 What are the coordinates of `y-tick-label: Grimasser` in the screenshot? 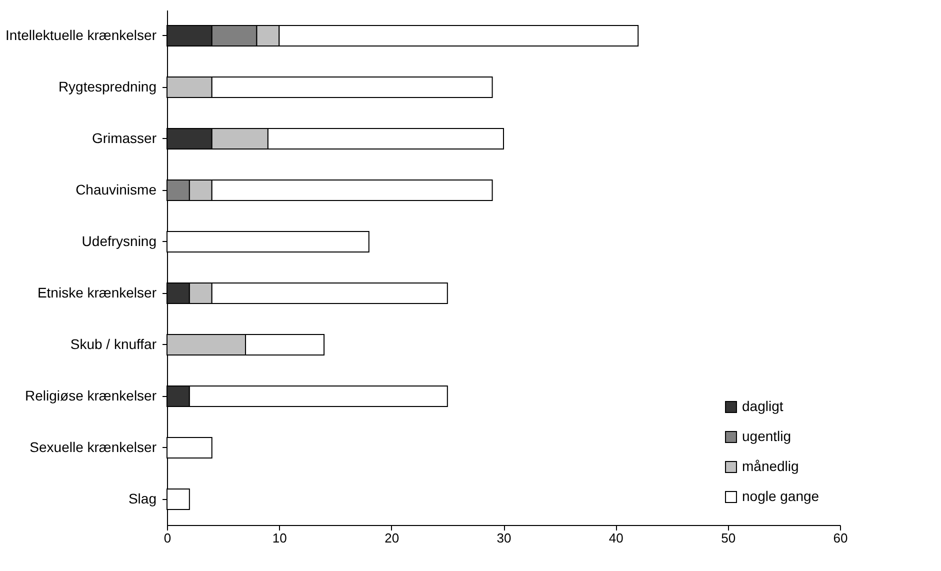 It's located at (124, 138).